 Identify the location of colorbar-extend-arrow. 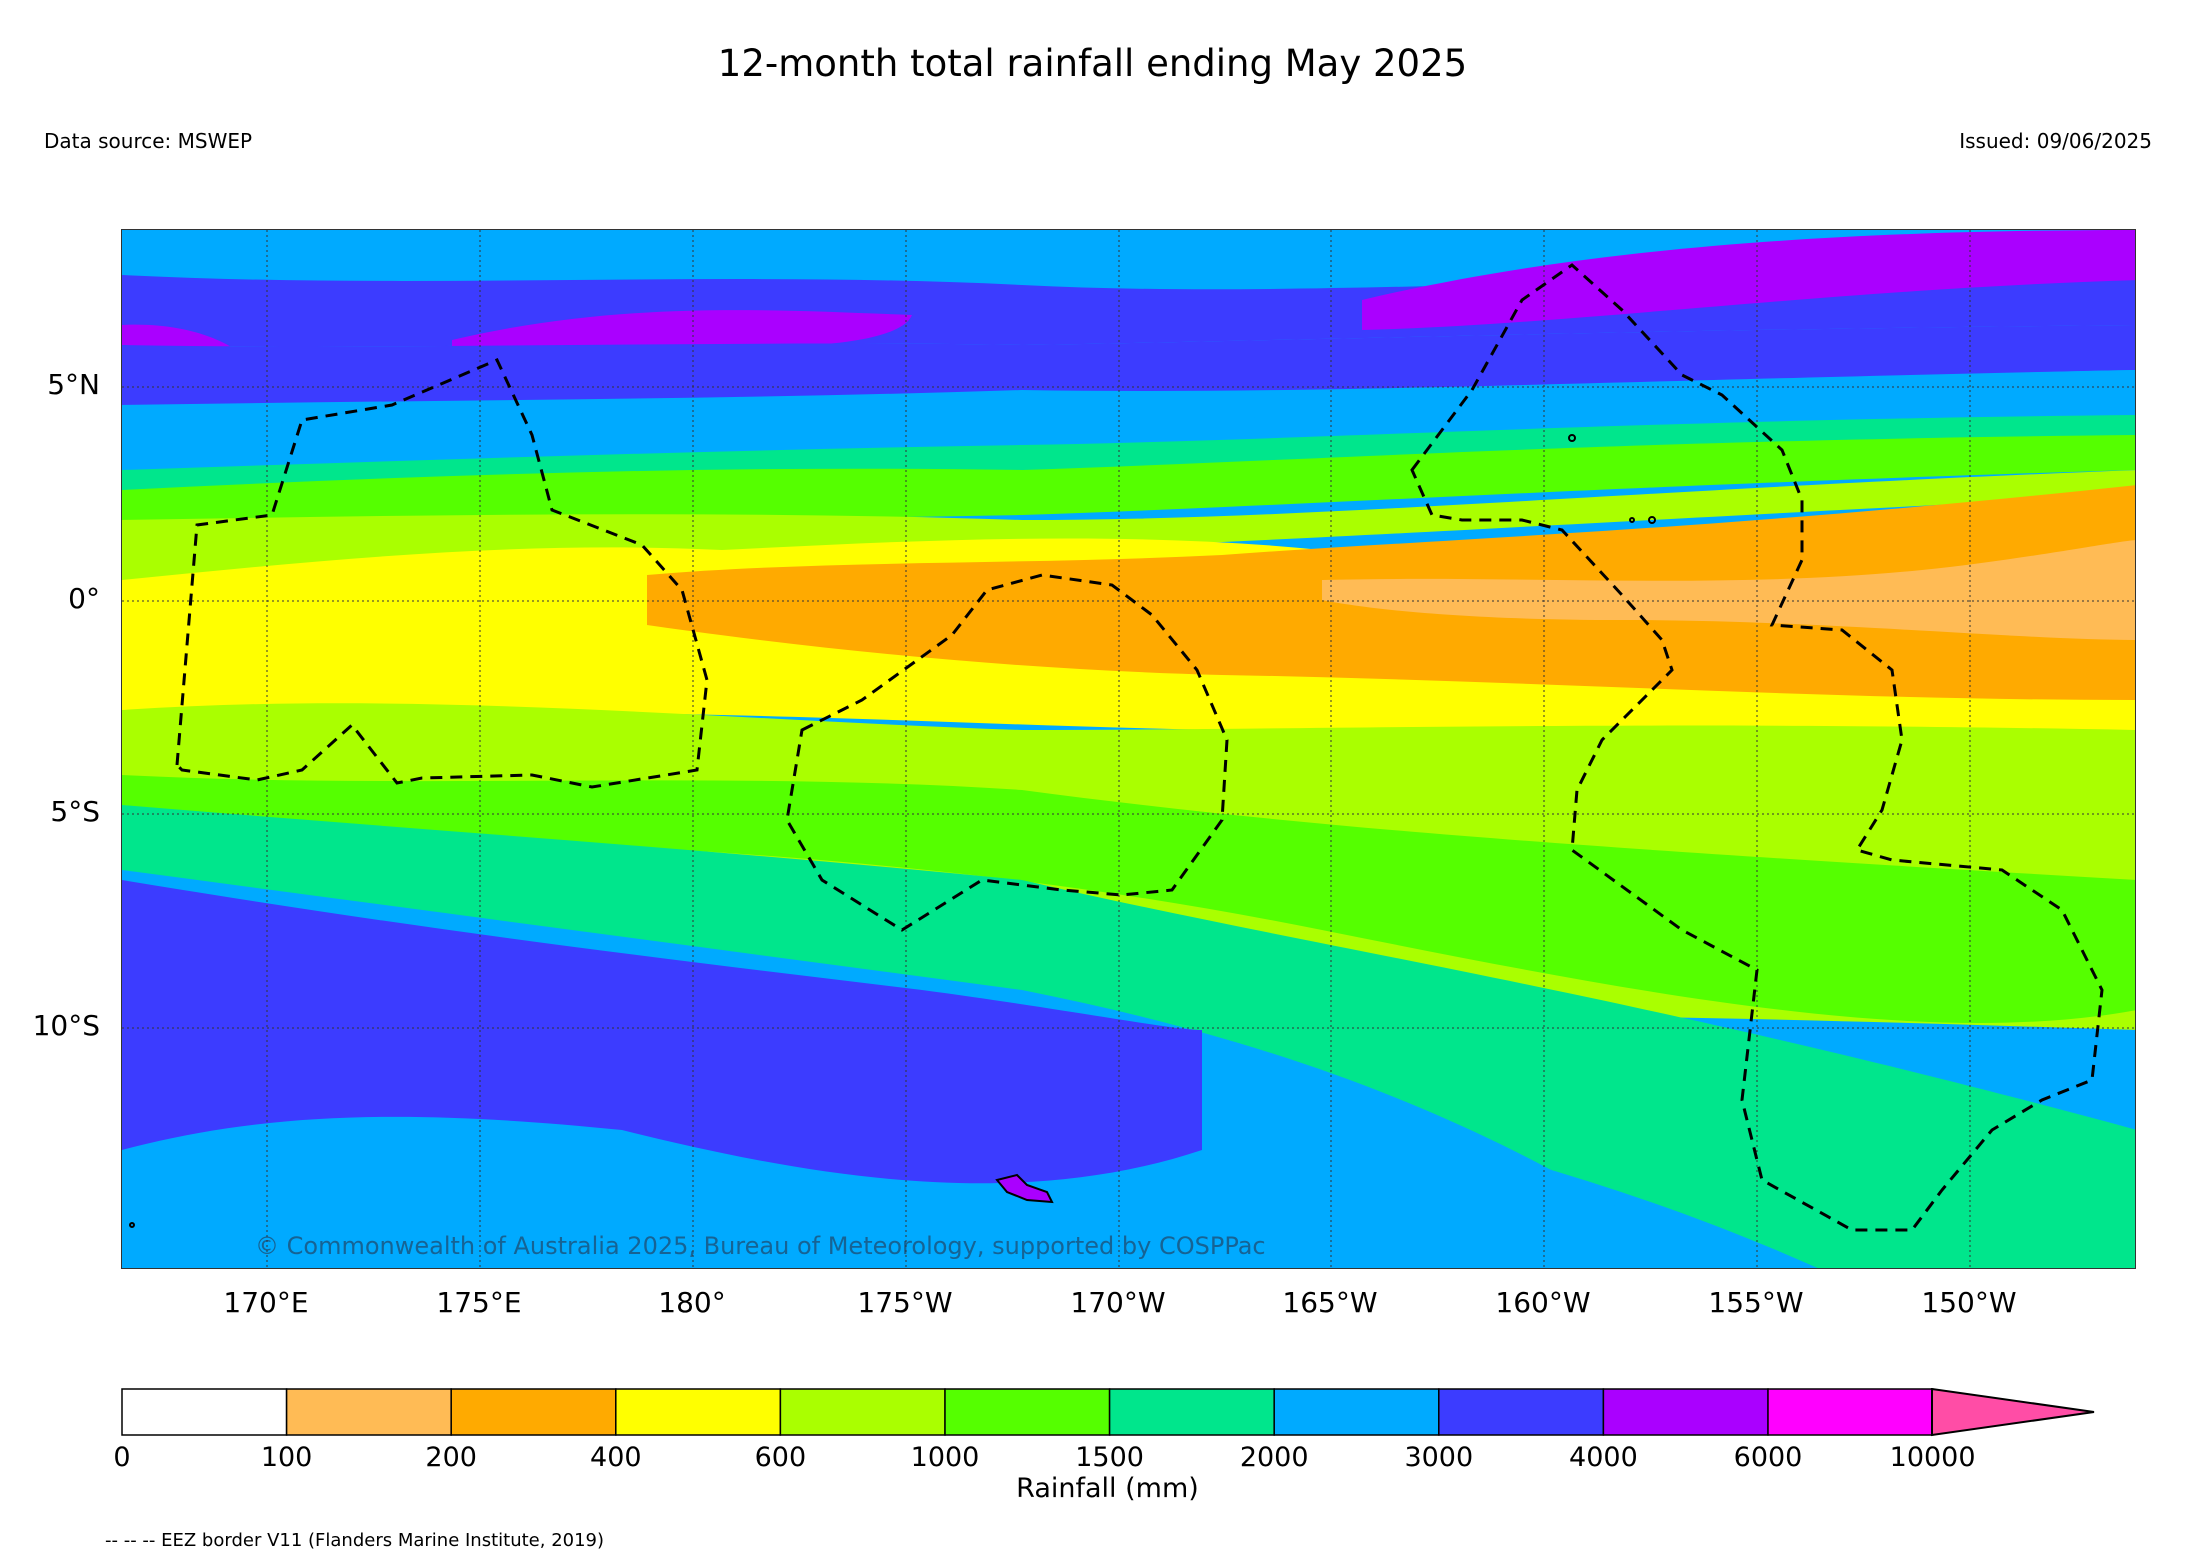
(2013, 1412).